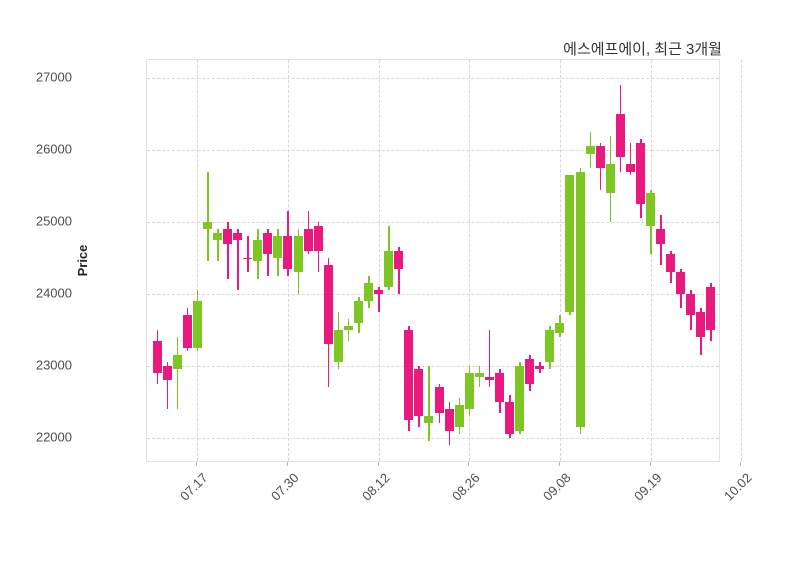 This screenshot has width=800, height=575. What do you see at coordinates (375, 487) in the screenshot?
I see `x-tick-label: 08.12` at bounding box center [375, 487].